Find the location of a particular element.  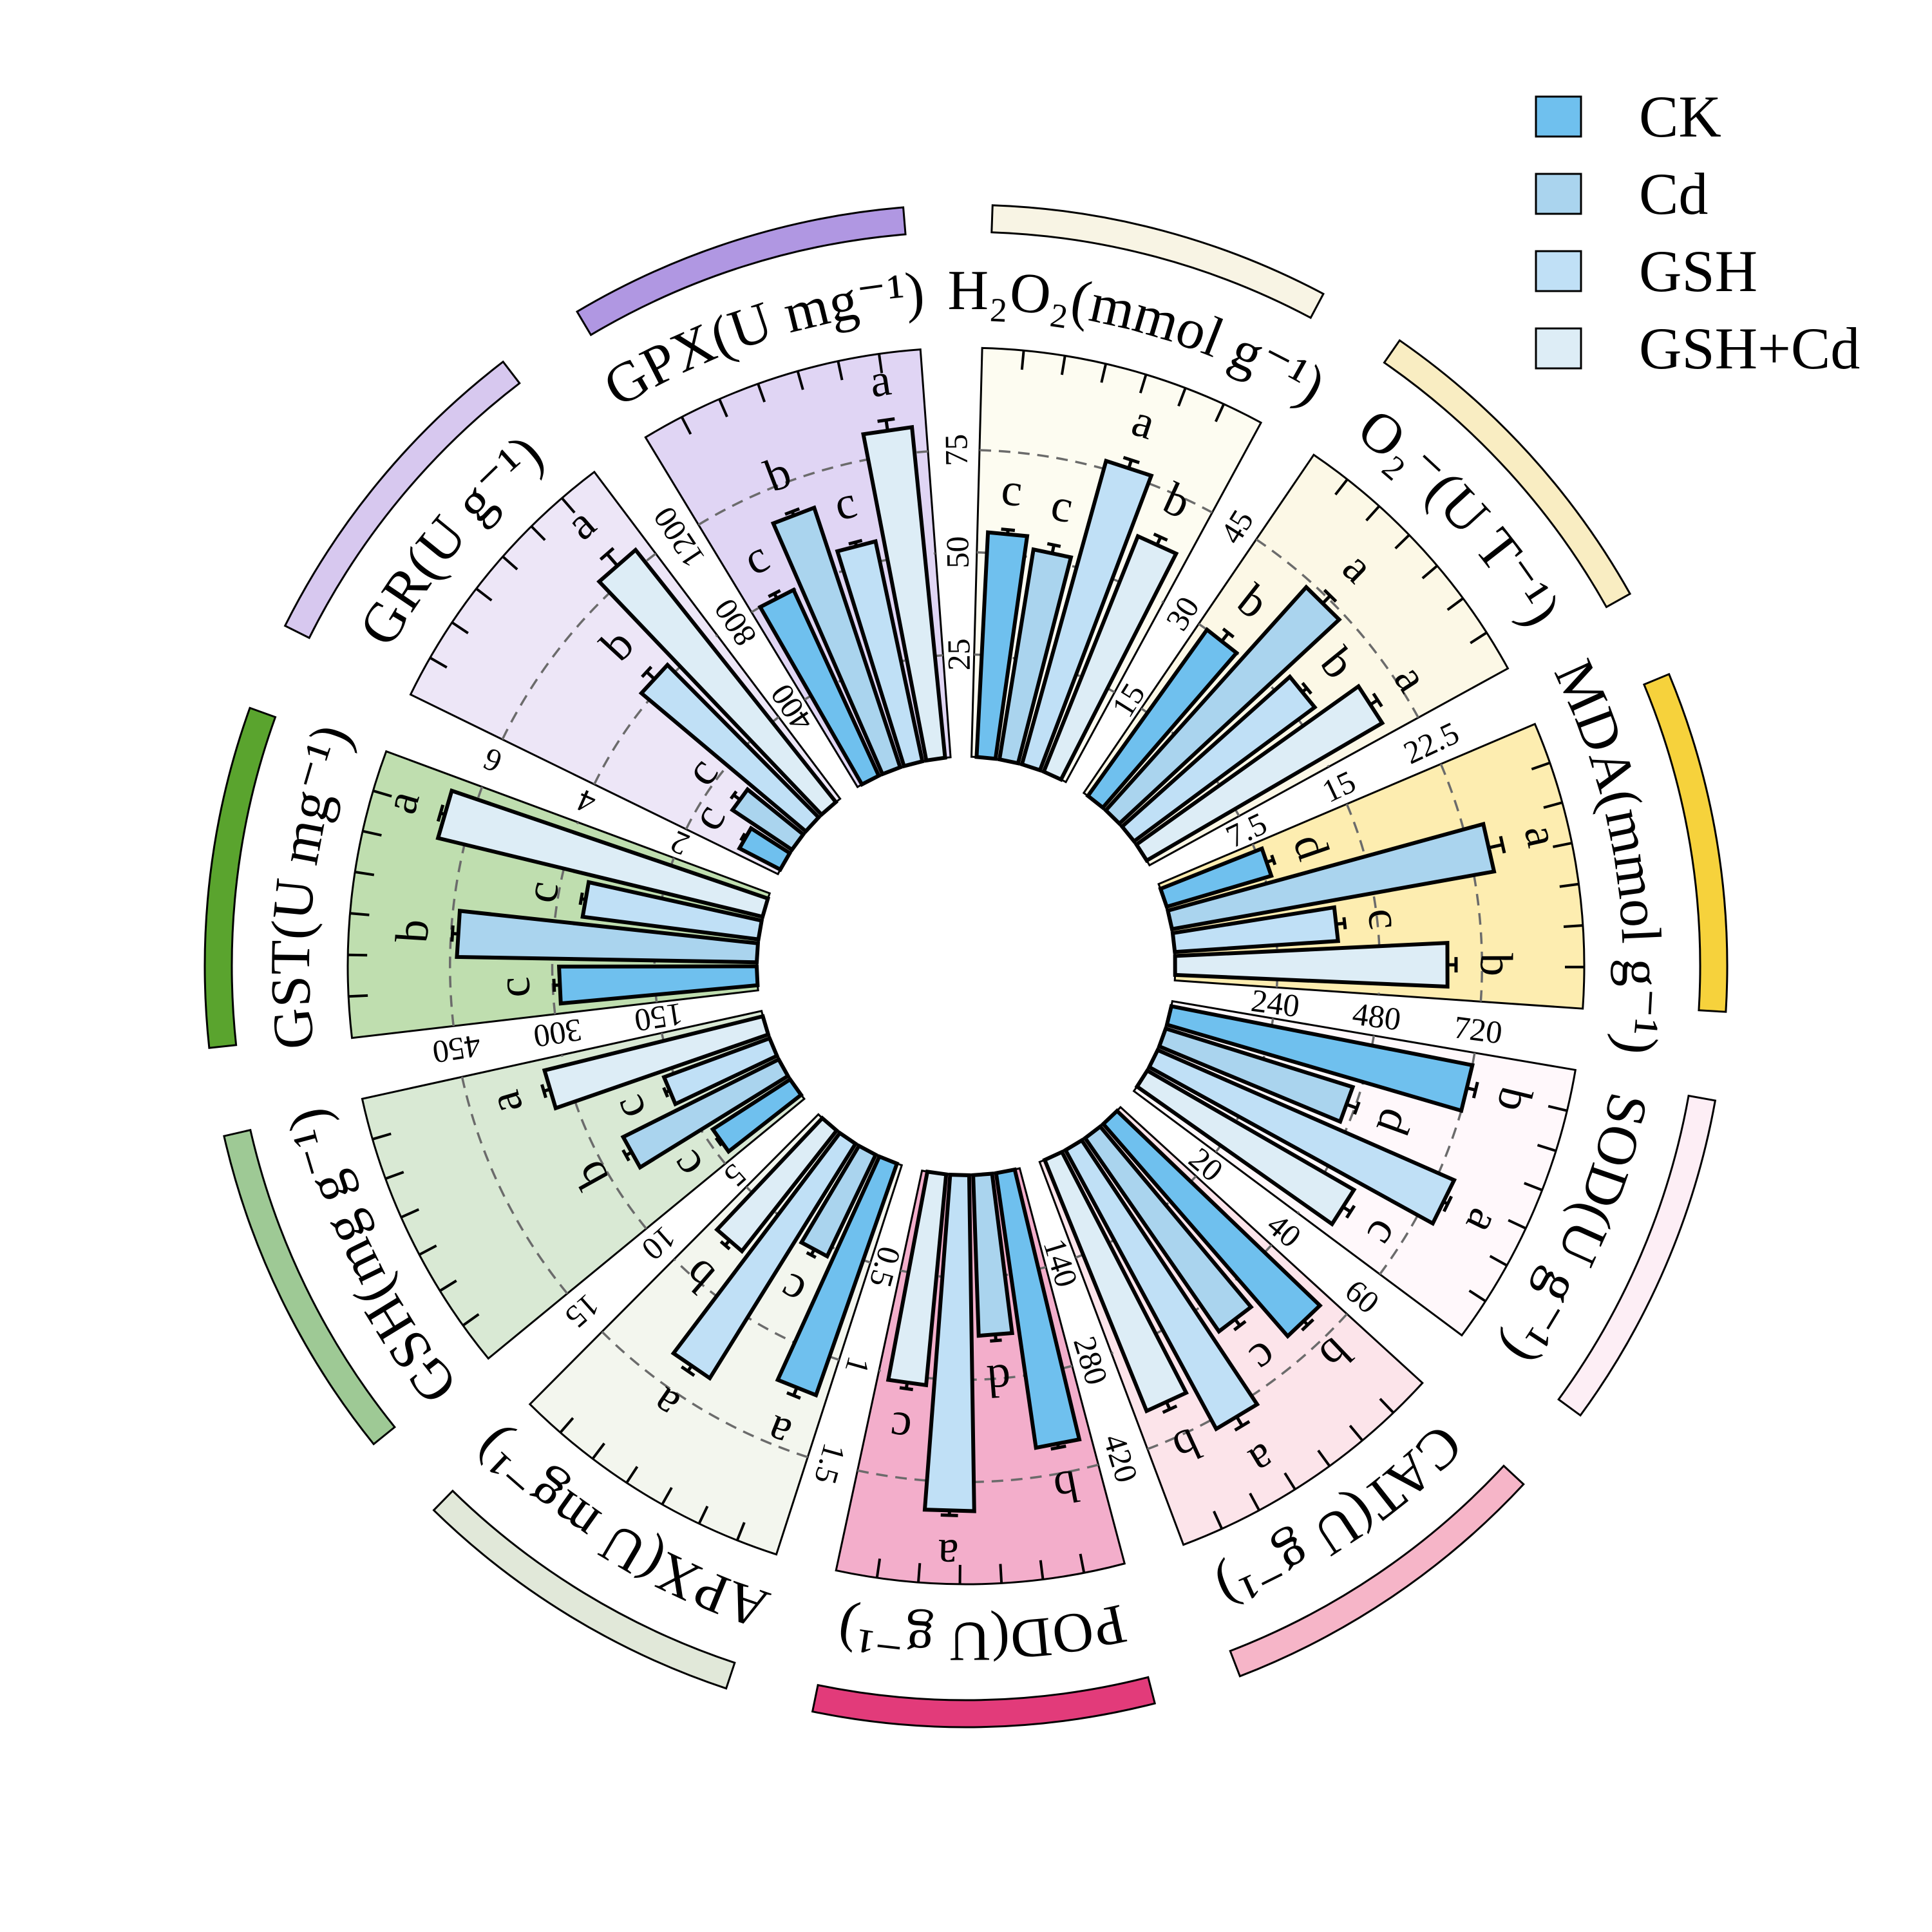

legend-label: Cd is located at coordinates (1673, 194).